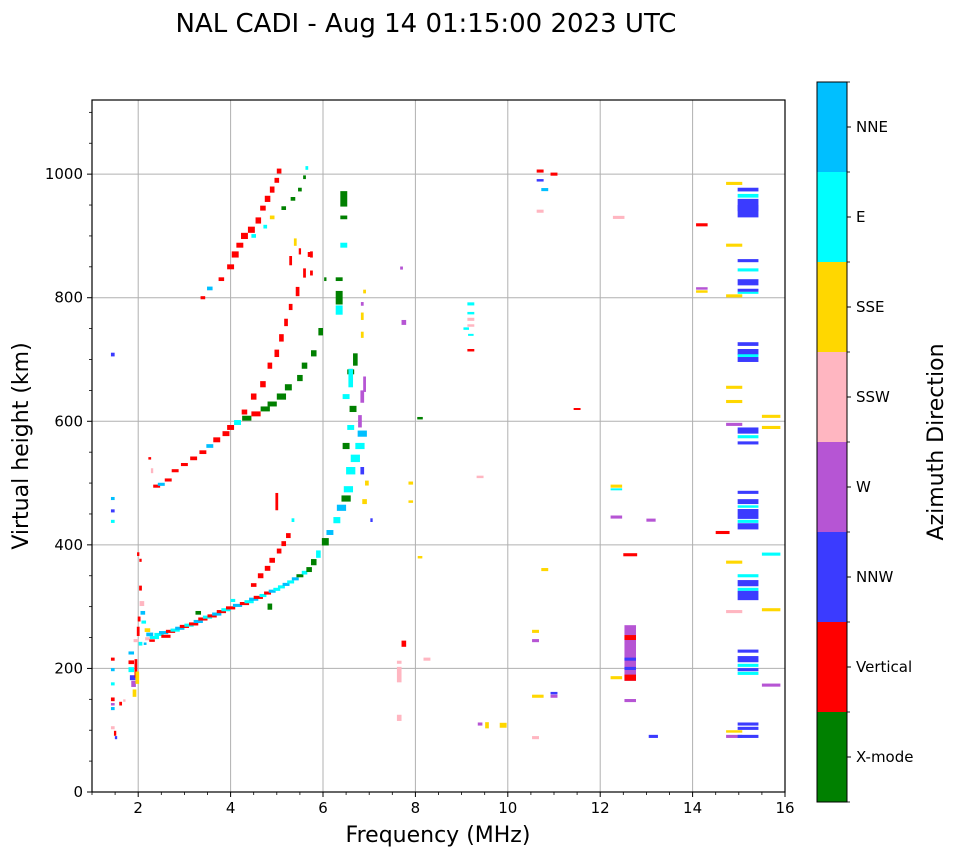 The height and width of the screenshot is (857, 958). What do you see at coordinates (872, 127) in the screenshot?
I see `colorbar-label-nne: NNE` at bounding box center [872, 127].